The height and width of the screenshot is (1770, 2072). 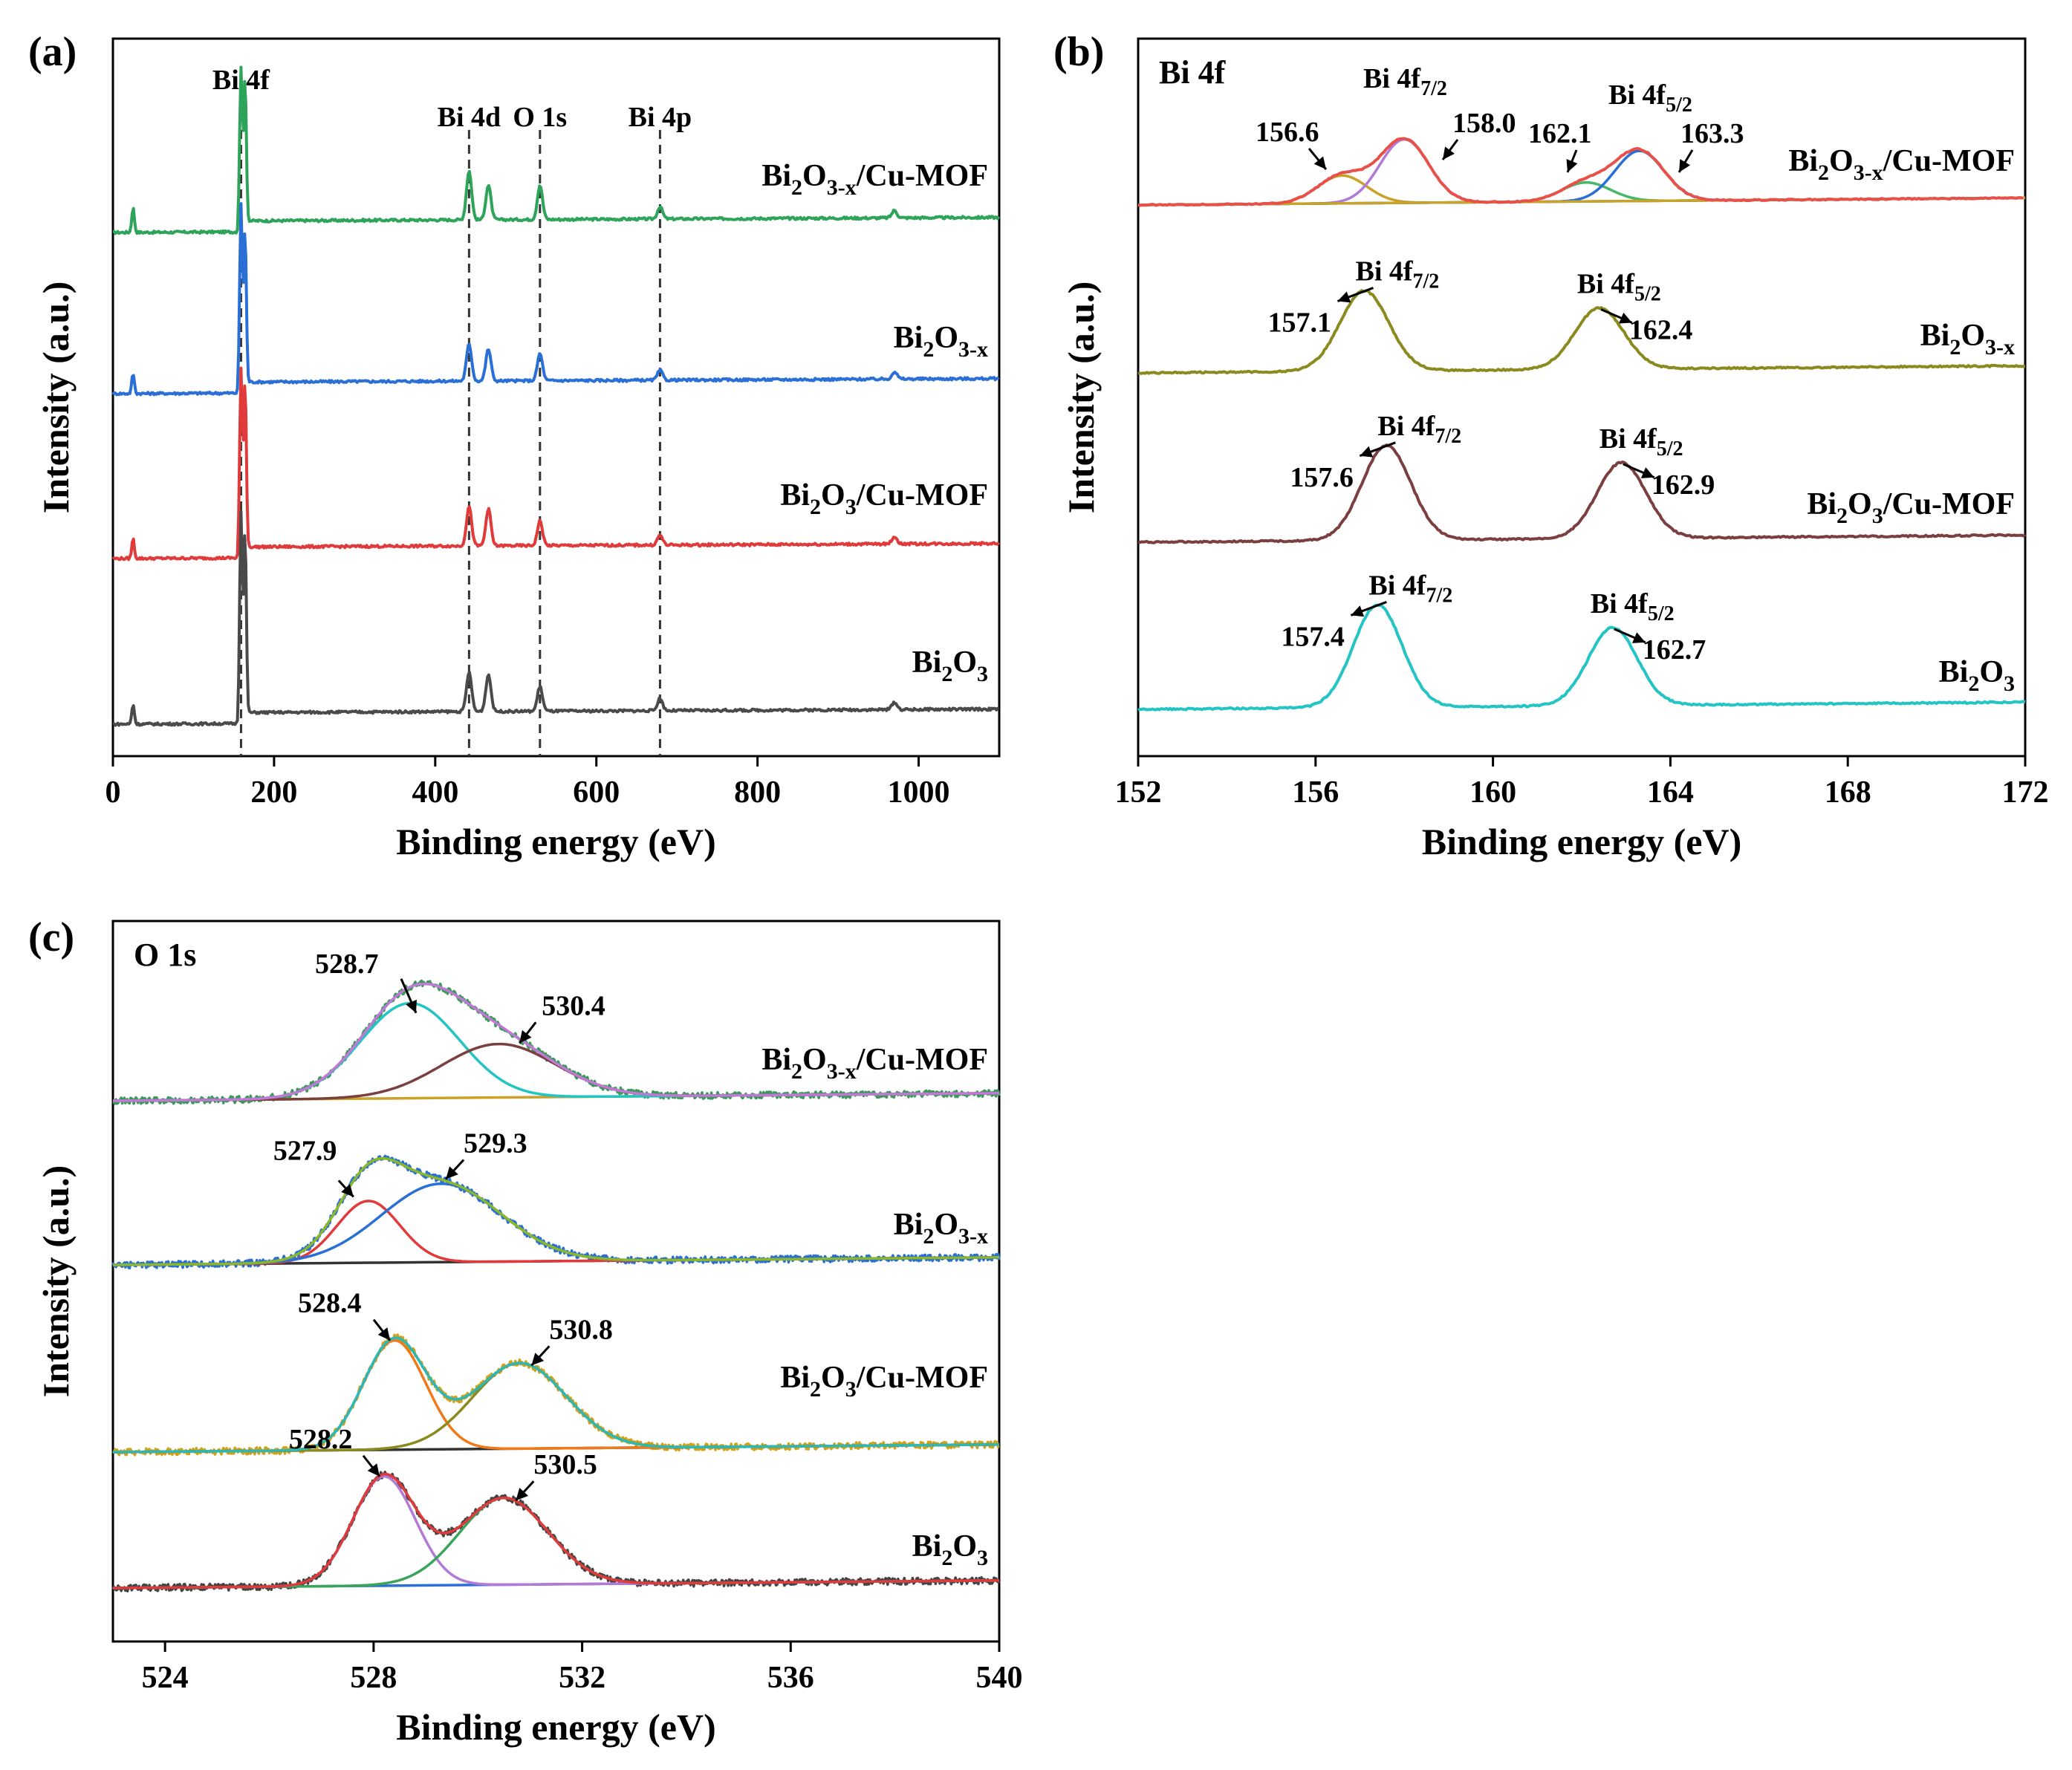 I want to click on panel-c-x-tick-label: 540, so click(x=999, y=1678).